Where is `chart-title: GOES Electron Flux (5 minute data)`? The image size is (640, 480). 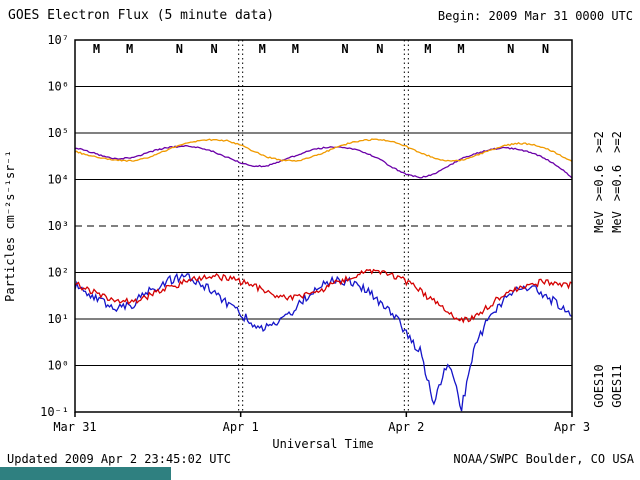 chart-title: GOES Electron Flux (5 minute data) is located at coordinates (141, 15).